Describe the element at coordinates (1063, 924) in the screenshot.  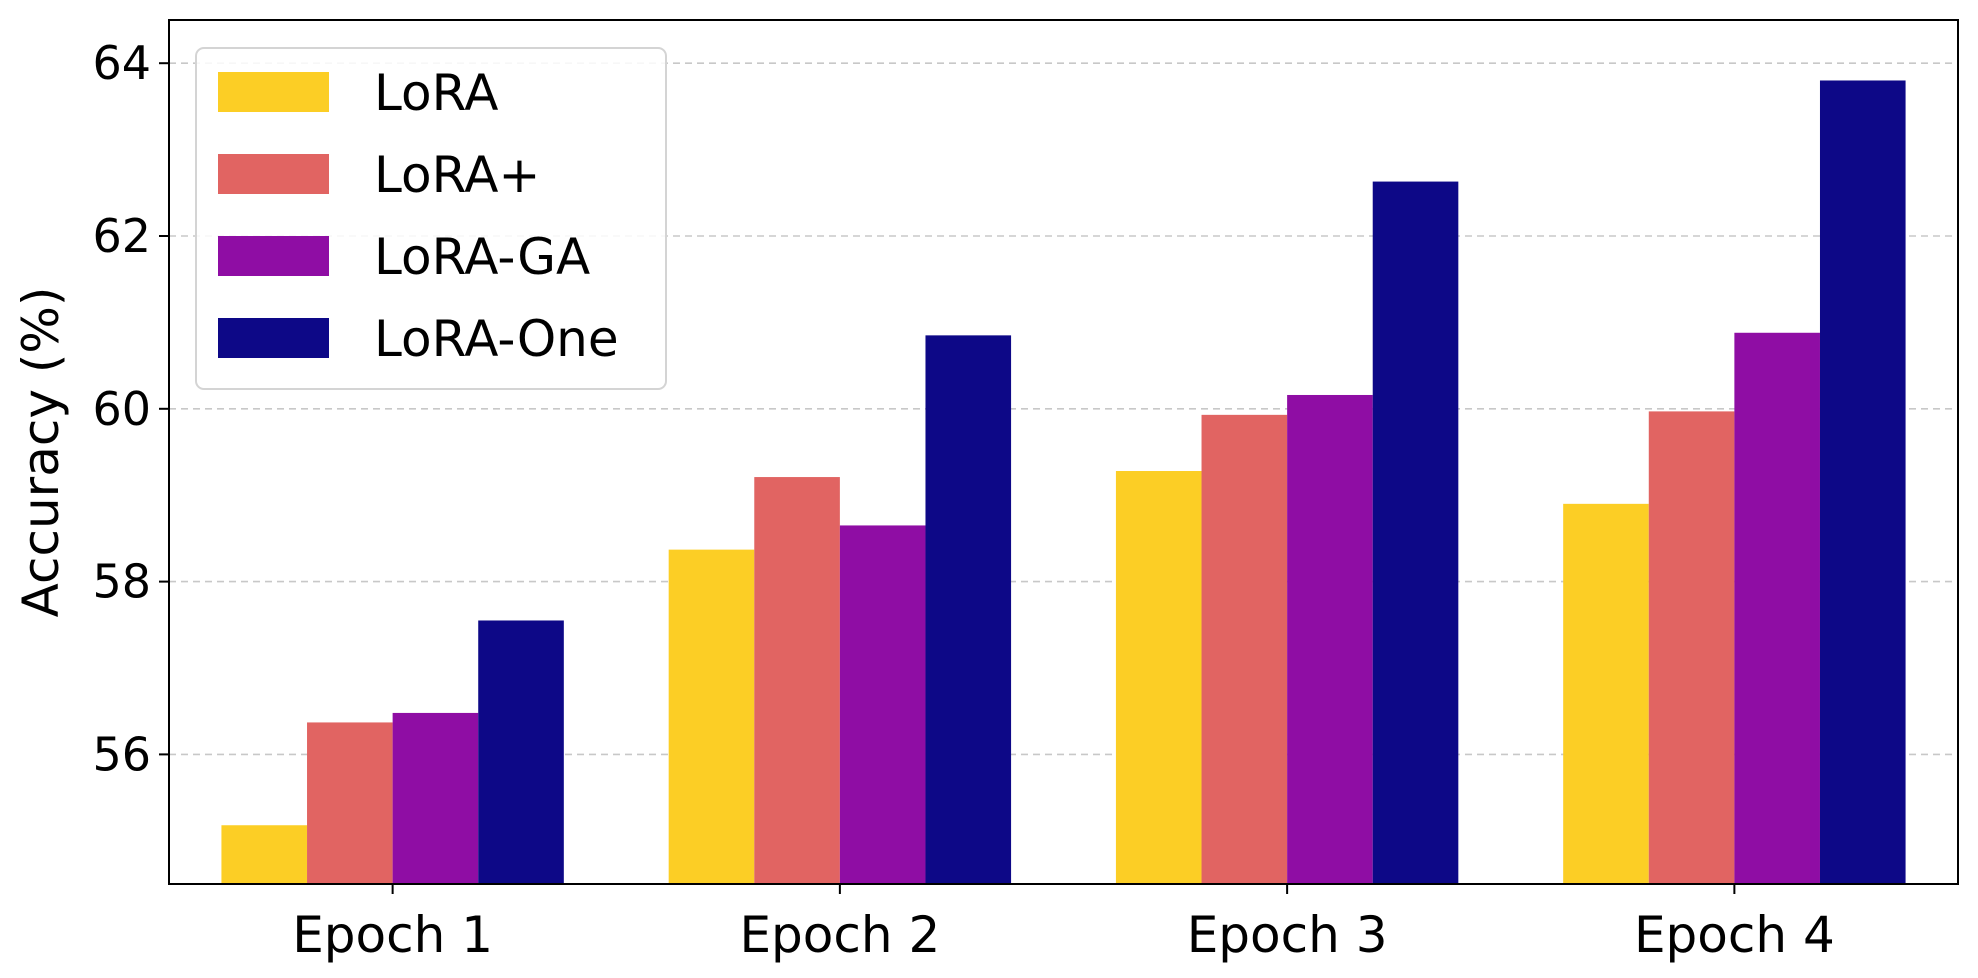
I see `x-axis-ticks: Epoch 1 Epoch 2 Epoch 3 Epoch 4` at that location.